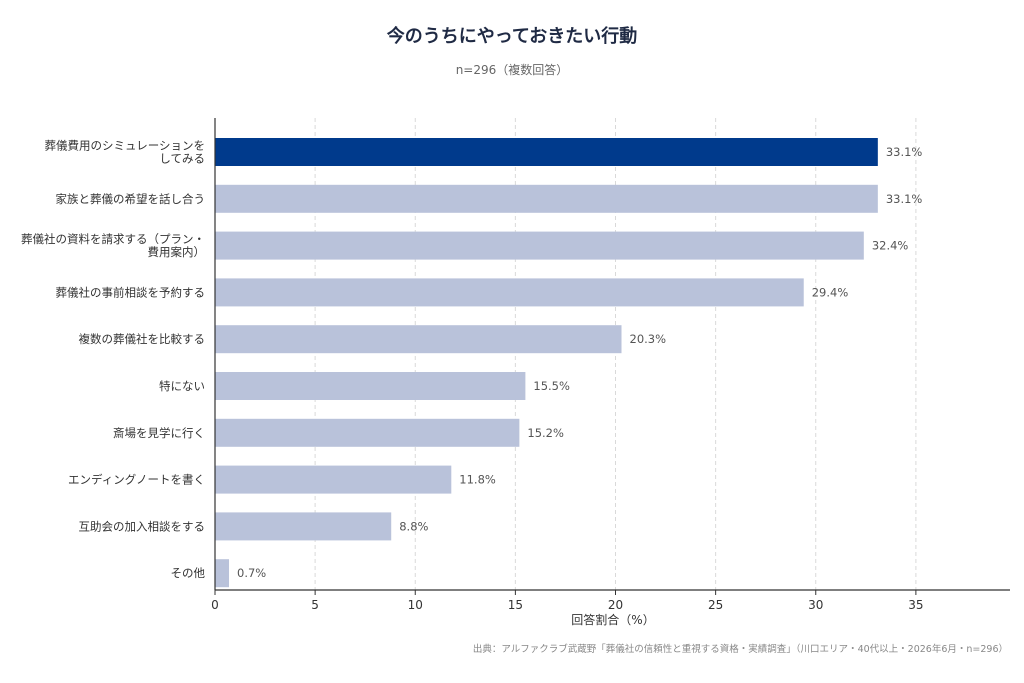  I want to click on category-label: 特にない, so click(182, 386).